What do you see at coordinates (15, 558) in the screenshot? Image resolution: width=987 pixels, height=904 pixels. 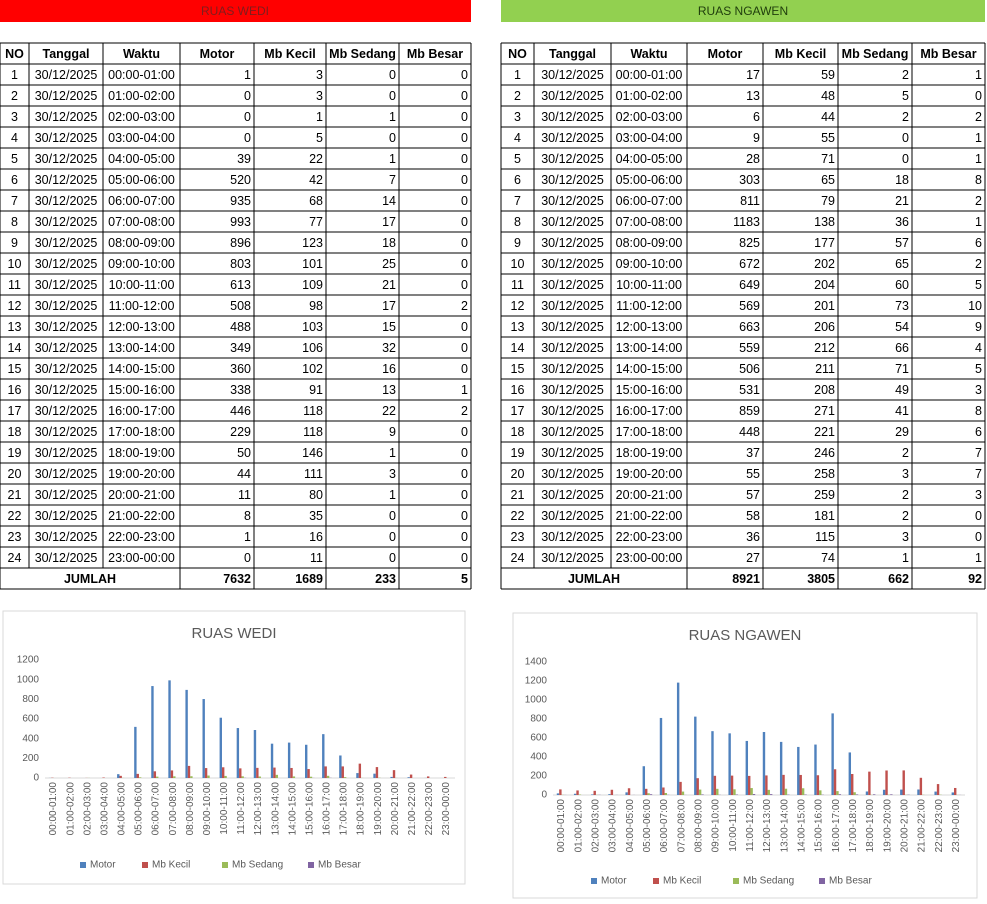 I see `table-cell: 24` at bounding box center [15, 558].